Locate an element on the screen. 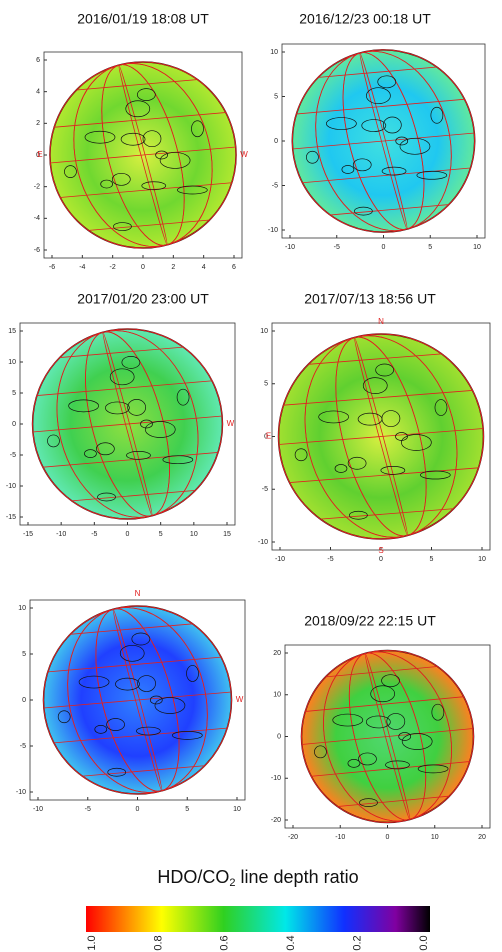 The height and width of the screenshot is (952, 502). panel-title: 2016/12/23 00:18 UT is located at coordinates (365, 19).